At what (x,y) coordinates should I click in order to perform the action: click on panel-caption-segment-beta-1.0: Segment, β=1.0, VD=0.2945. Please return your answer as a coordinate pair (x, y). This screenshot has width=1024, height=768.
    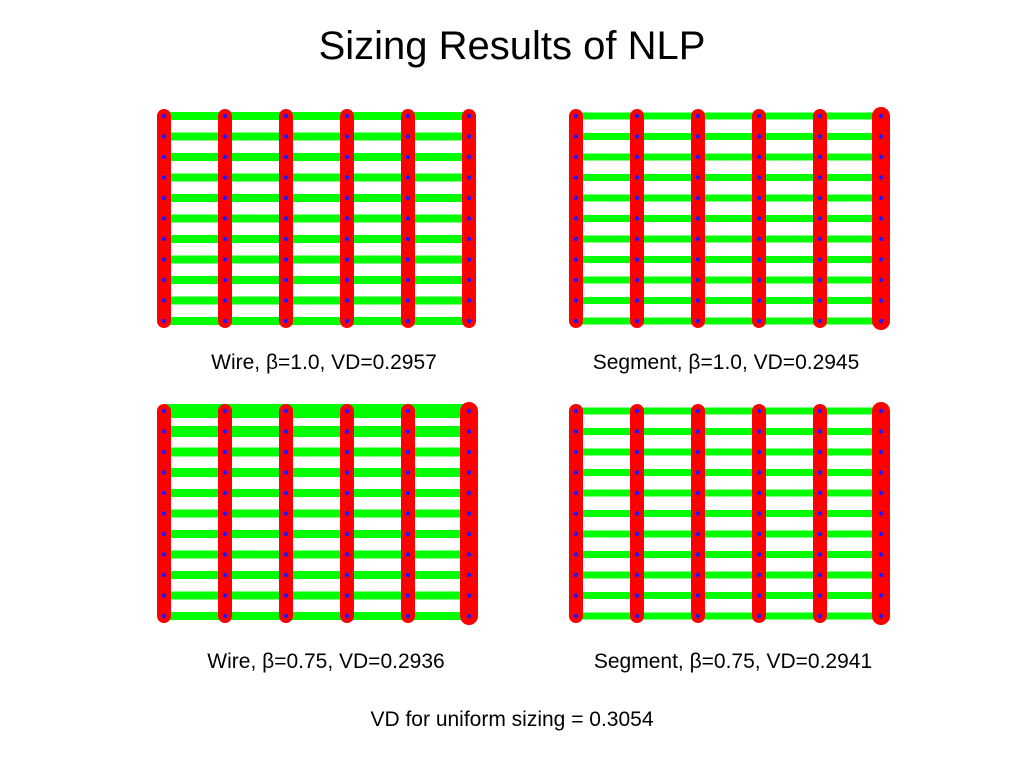
    Looking at the image, I should click on (726, 362).